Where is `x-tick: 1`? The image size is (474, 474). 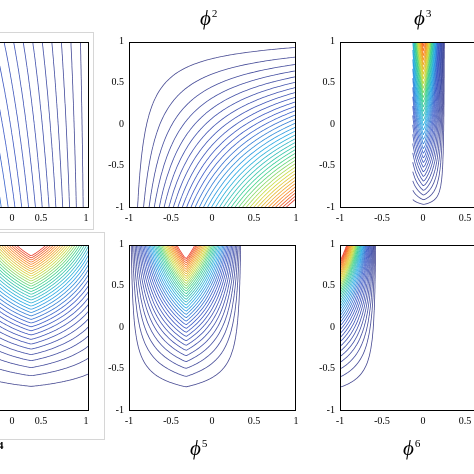 x-tick: 1 is located at coordinates (86, 218).